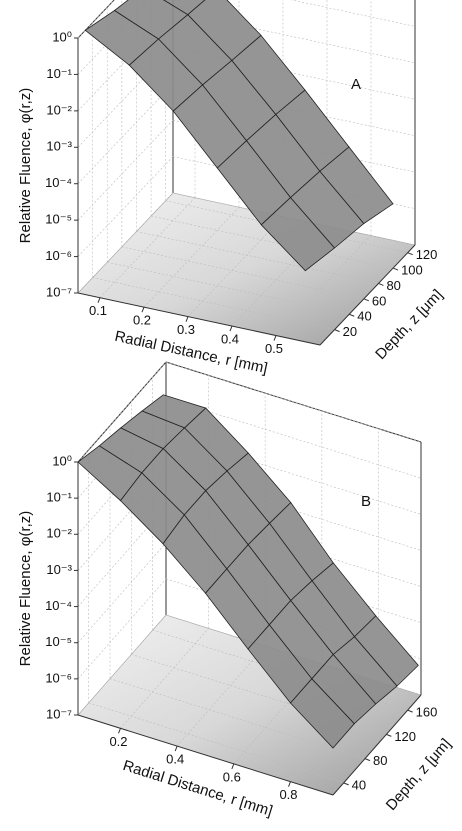  What do you see at coordinates (419, 774) in the screenshot?
I see `y-axis-label: Depth, z [μm]` at bounding box center [419, 774].